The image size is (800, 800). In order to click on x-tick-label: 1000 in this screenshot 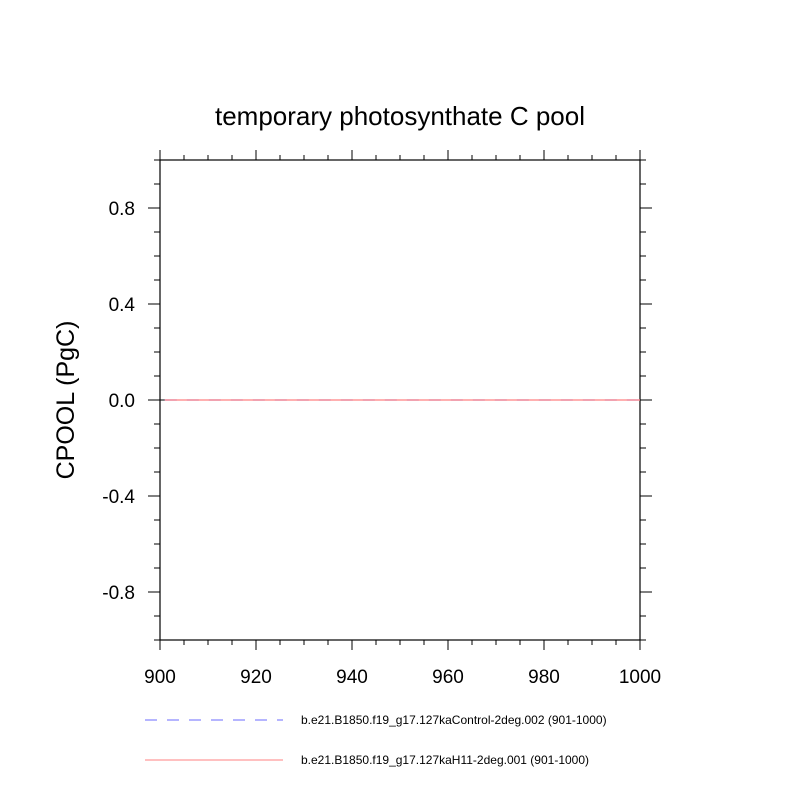, I will do `click(640, 677)`.